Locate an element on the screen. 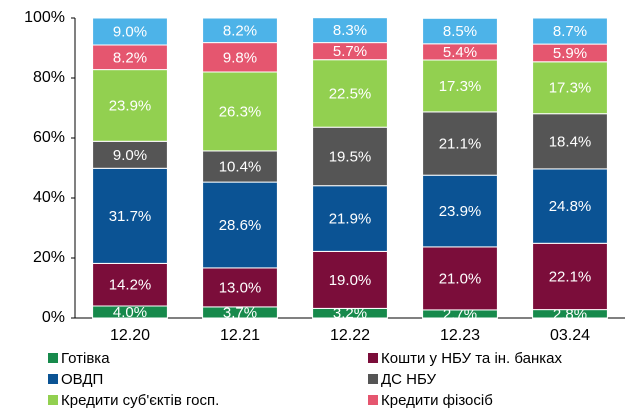 The image size is (628, 416). data-label: 21.9% is located at coordinates (350, 219).